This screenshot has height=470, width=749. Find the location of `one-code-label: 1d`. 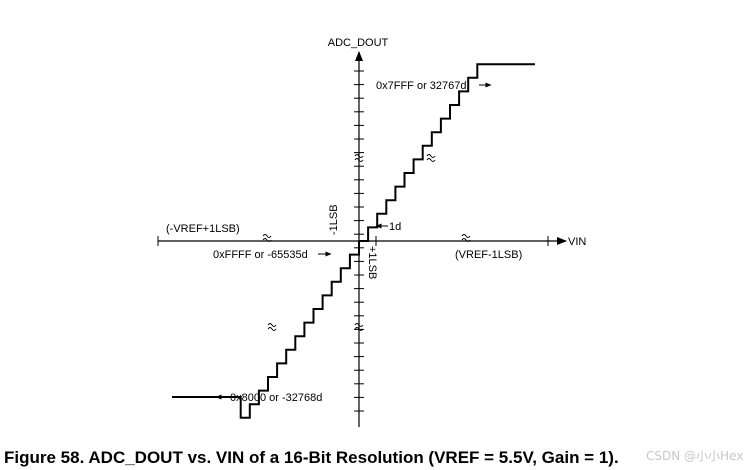

one-code-label: 1d is located at coordinates (395, 227).